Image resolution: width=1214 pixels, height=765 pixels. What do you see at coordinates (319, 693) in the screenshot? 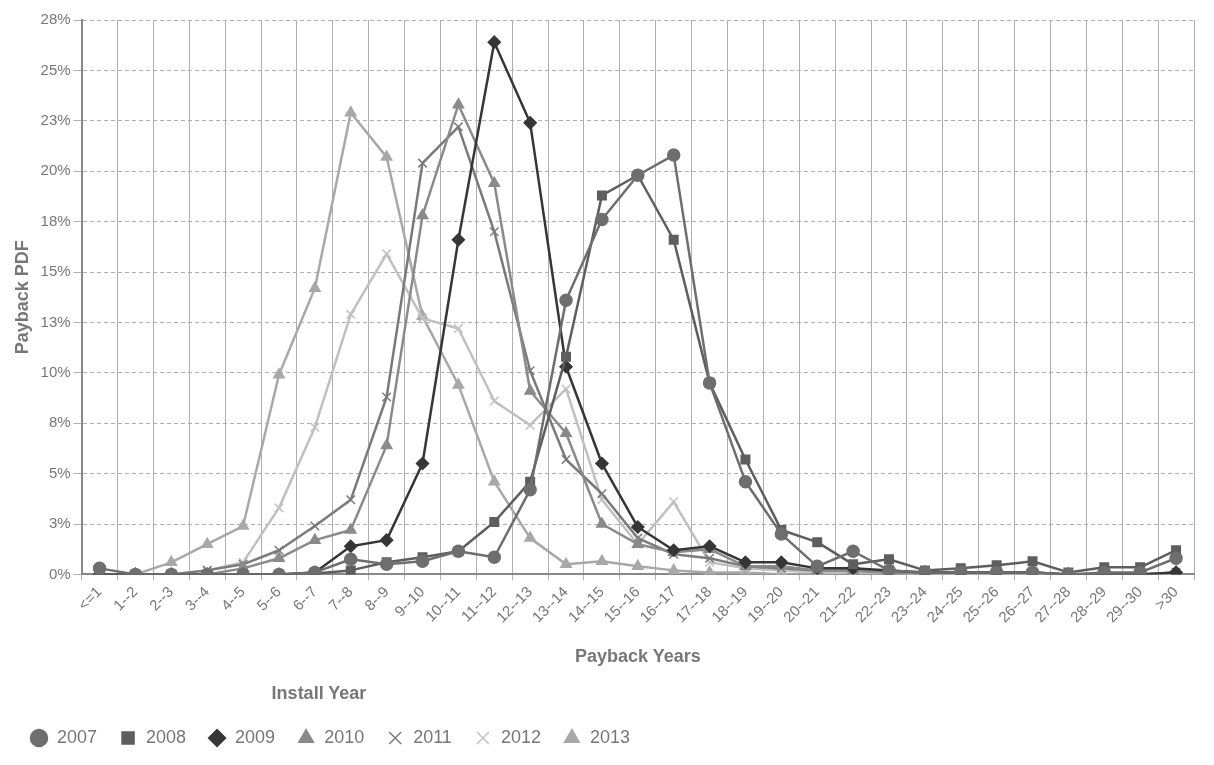
I see `legend-title: Install Year` at bounding box center [319, 693].